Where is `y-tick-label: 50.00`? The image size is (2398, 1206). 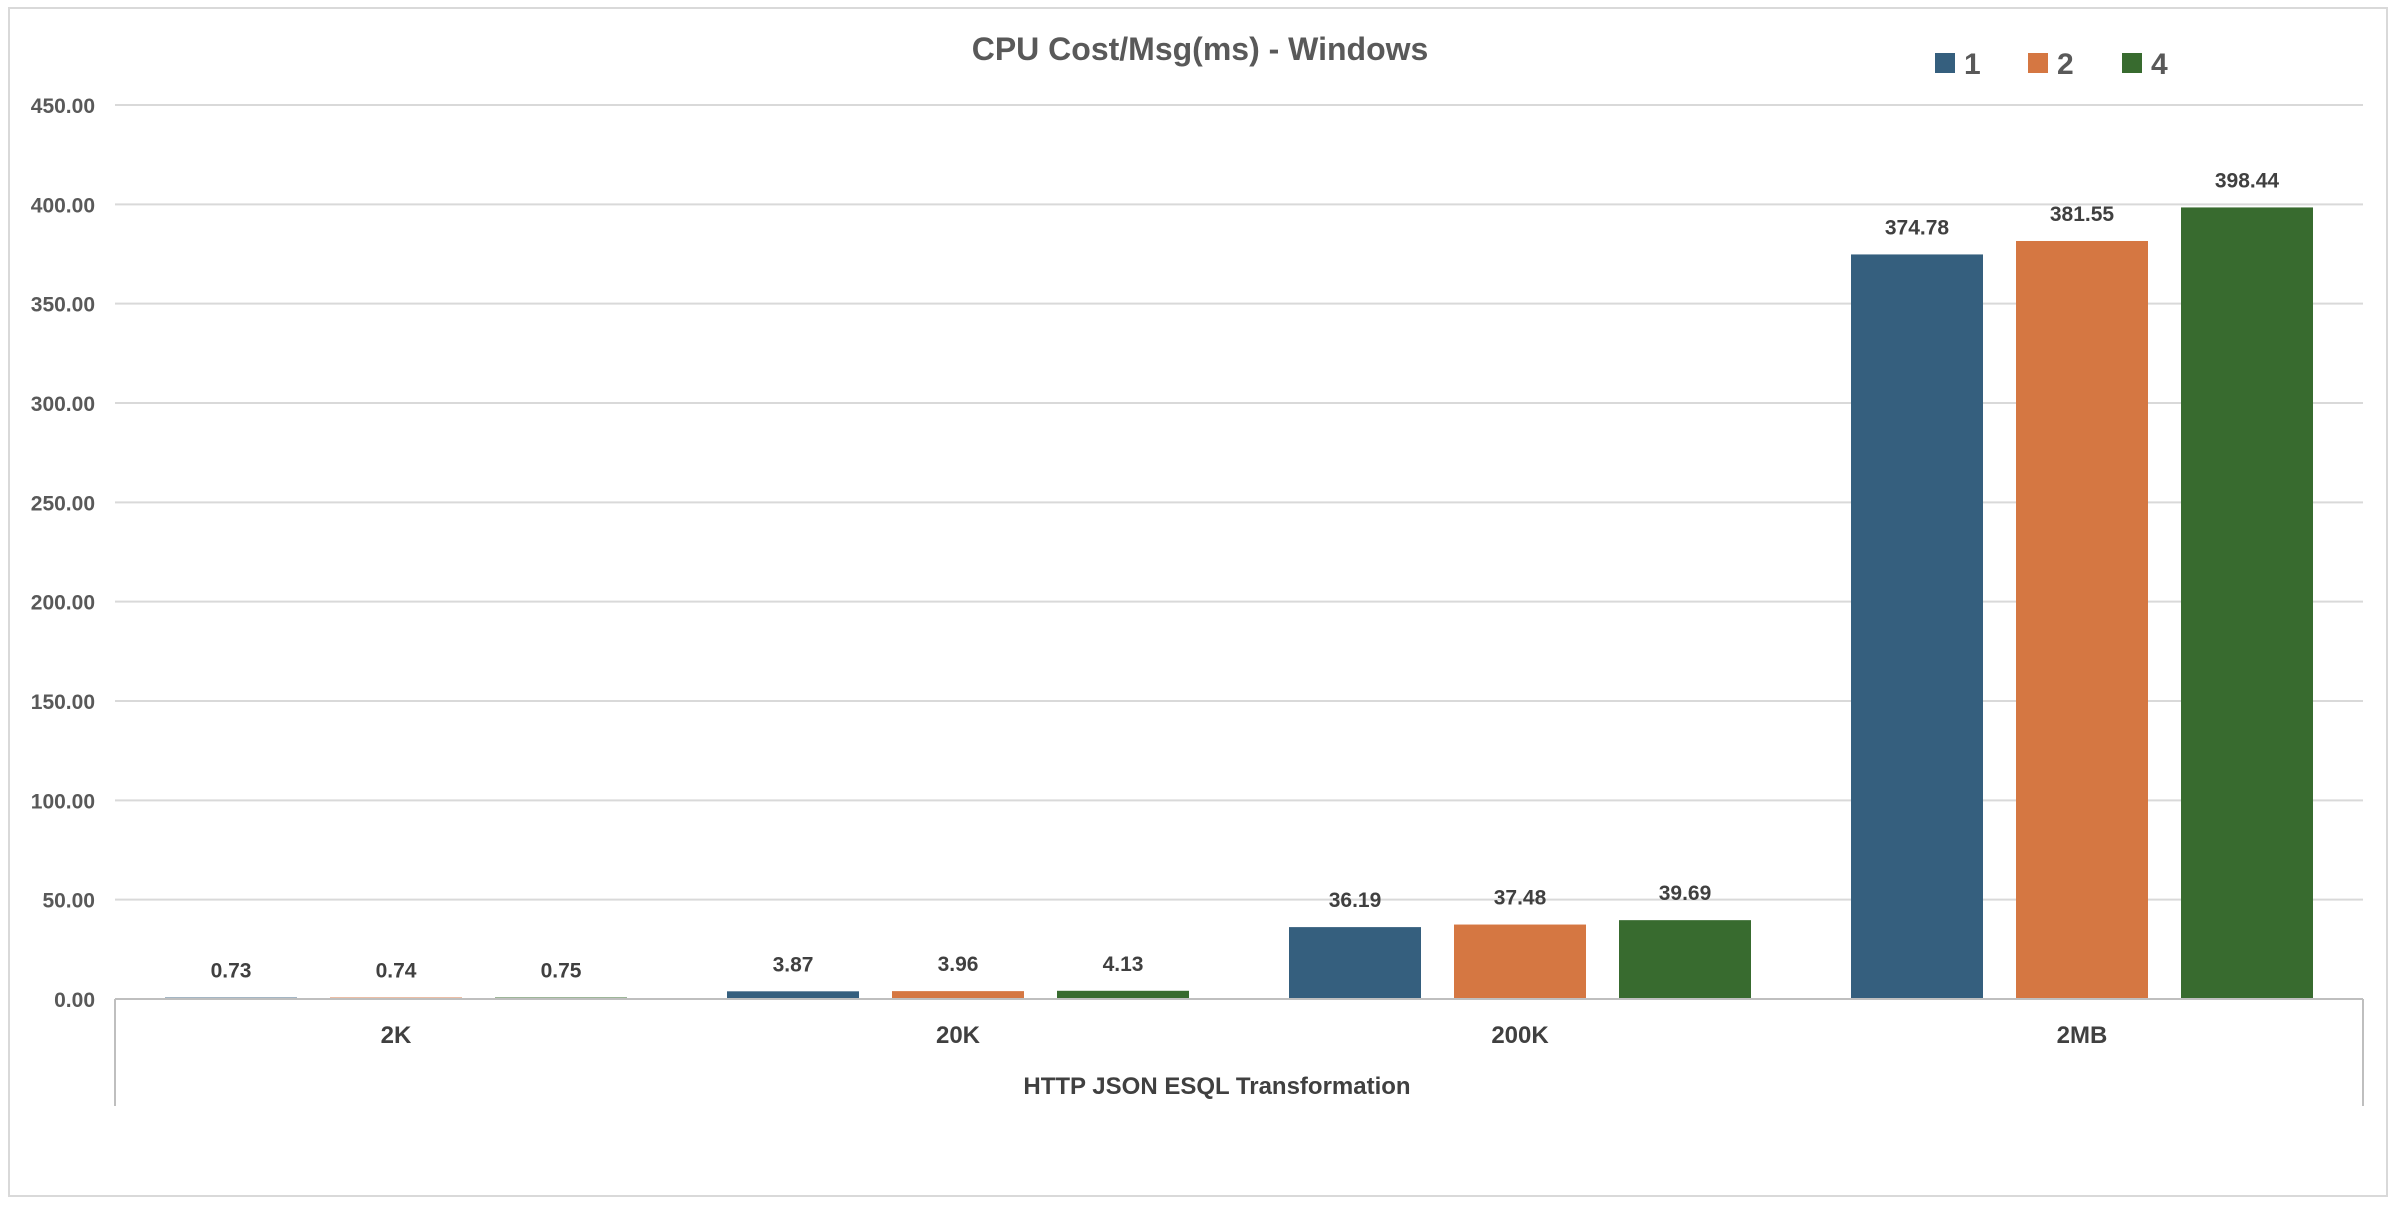
y-tick-label: 50.00 is located at coordinates (68, 901).